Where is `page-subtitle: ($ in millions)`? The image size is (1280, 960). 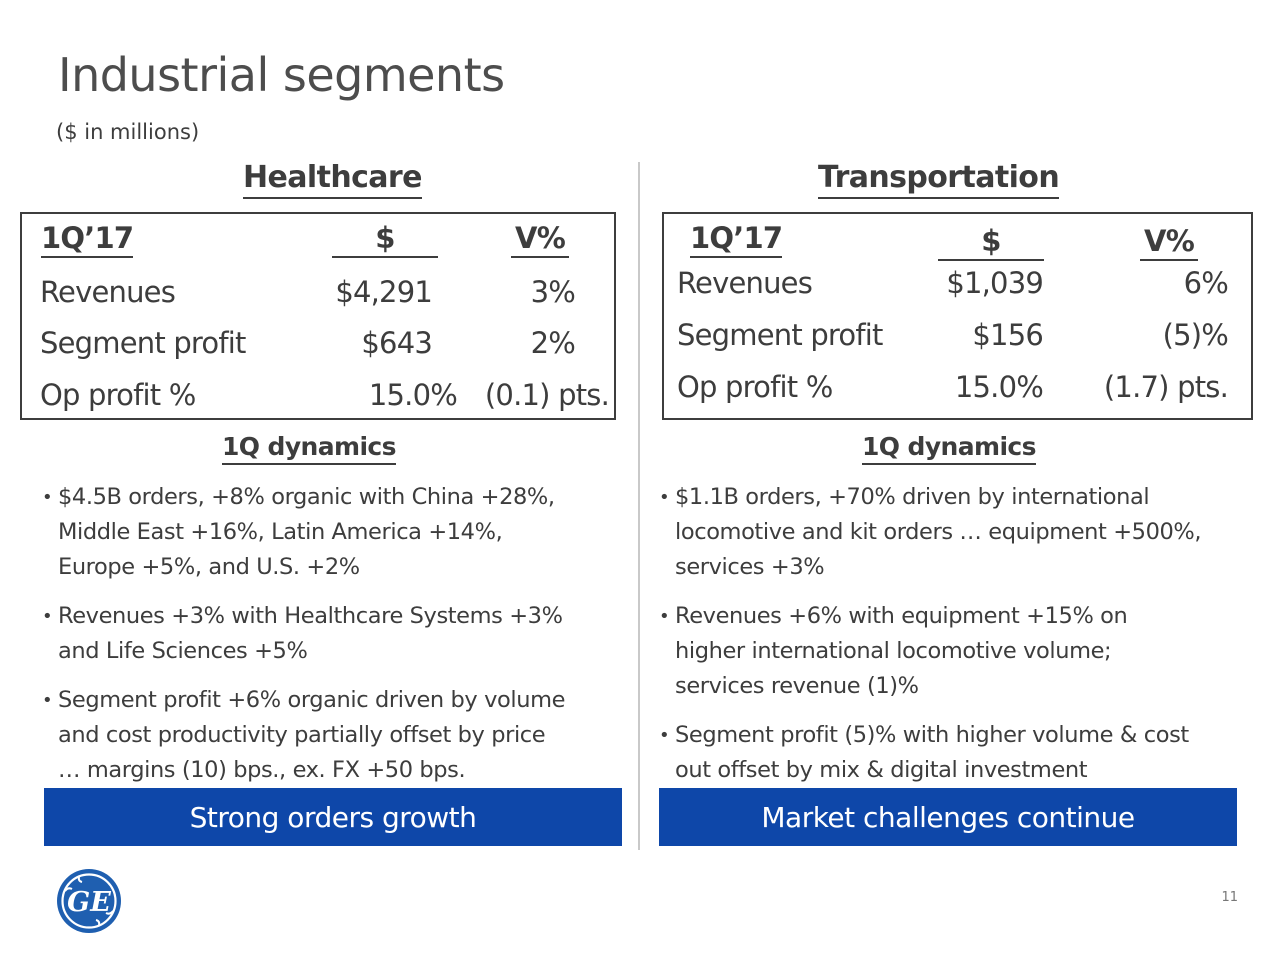 page-subtitle: ($ in millions) is located at coordinates (128, 132).